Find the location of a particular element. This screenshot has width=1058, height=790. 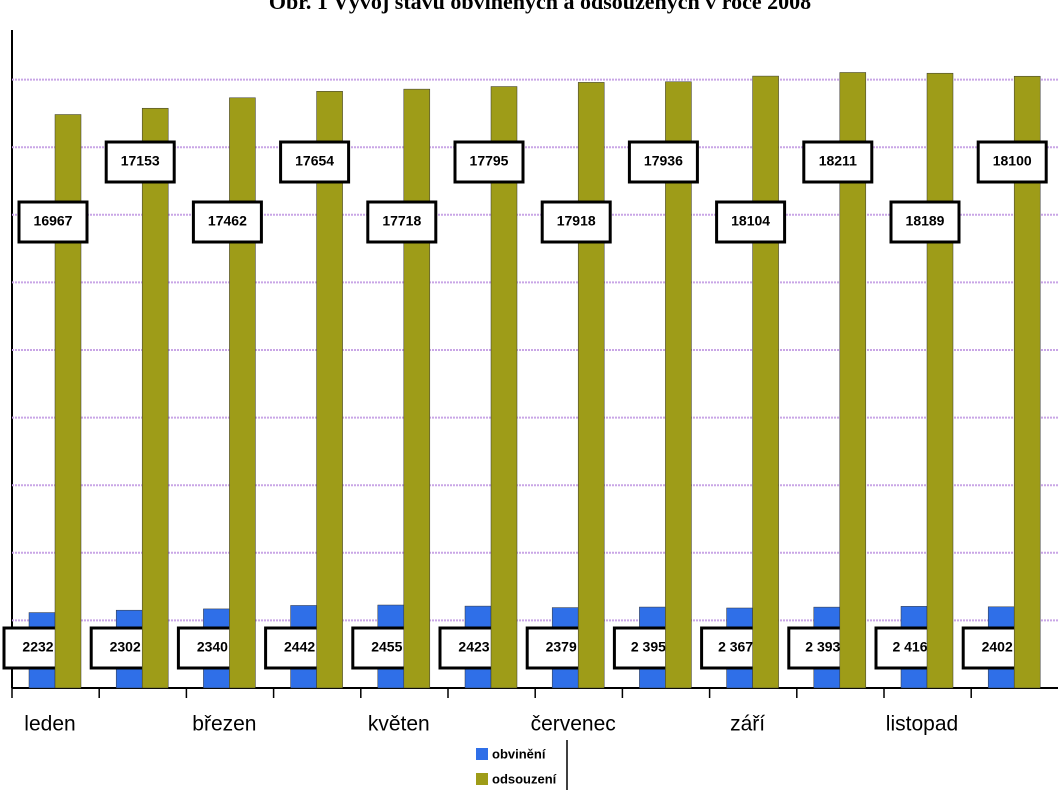

value-label: 2 395 is located at coordinates (648, 647).